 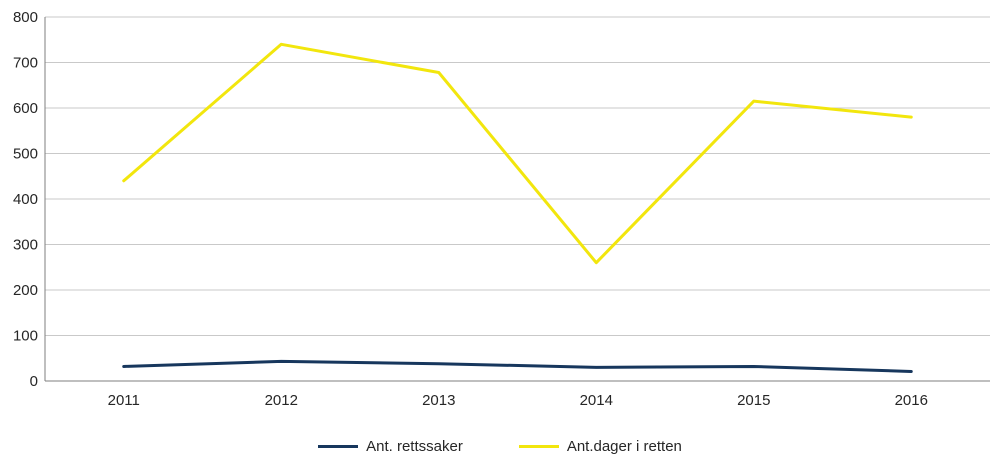 I want to click on y-axis-label: 200, so click(x=25, y=290).